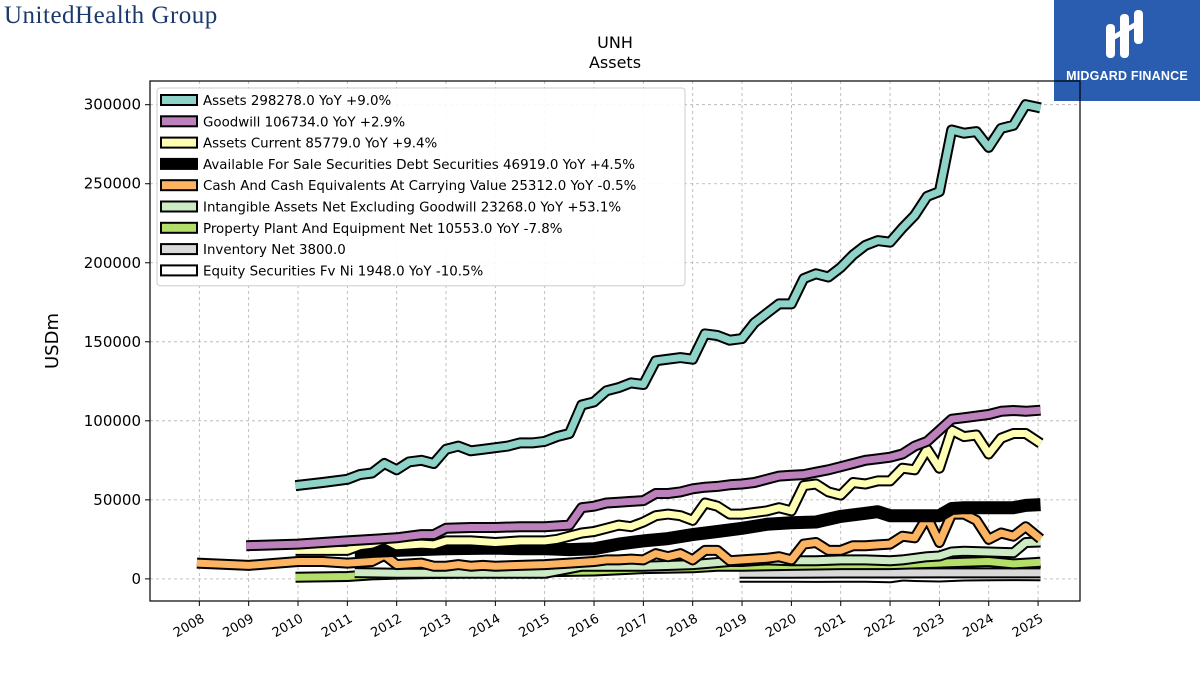 The height and width of the screenshot is (675, 1200). What do you see at coordinates (112, 105) in the screenshot?
I see `y-tick-label: 300000` at bounding box center [112, 105].